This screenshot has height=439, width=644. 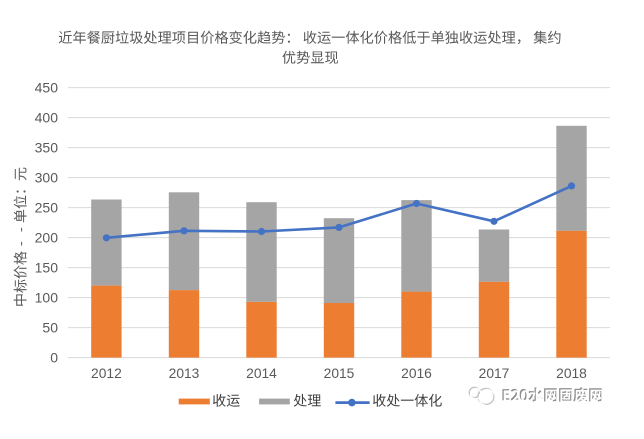 I want to click on svg-text: 250, so click(x=47, y=208).